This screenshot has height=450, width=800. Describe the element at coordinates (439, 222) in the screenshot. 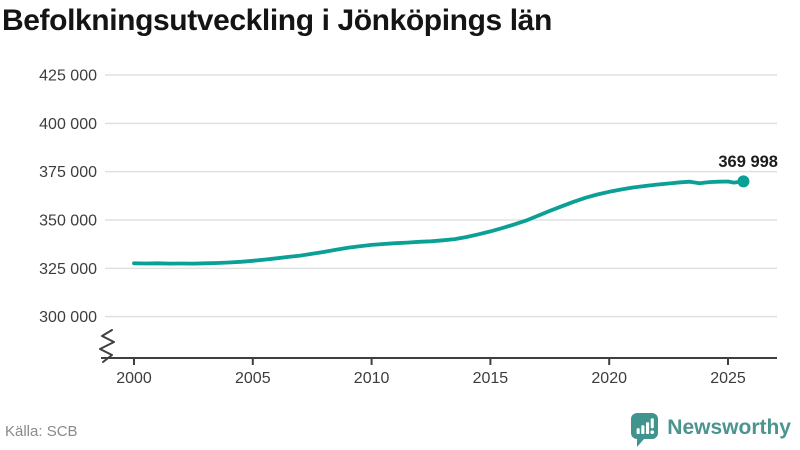

I see `population-line` at that location.